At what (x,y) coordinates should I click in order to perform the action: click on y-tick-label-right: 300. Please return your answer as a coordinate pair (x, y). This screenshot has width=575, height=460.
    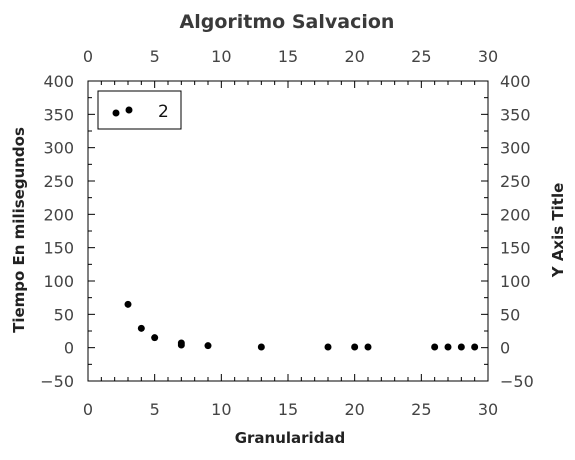
    Looking at the image, I should click on (515, 148).